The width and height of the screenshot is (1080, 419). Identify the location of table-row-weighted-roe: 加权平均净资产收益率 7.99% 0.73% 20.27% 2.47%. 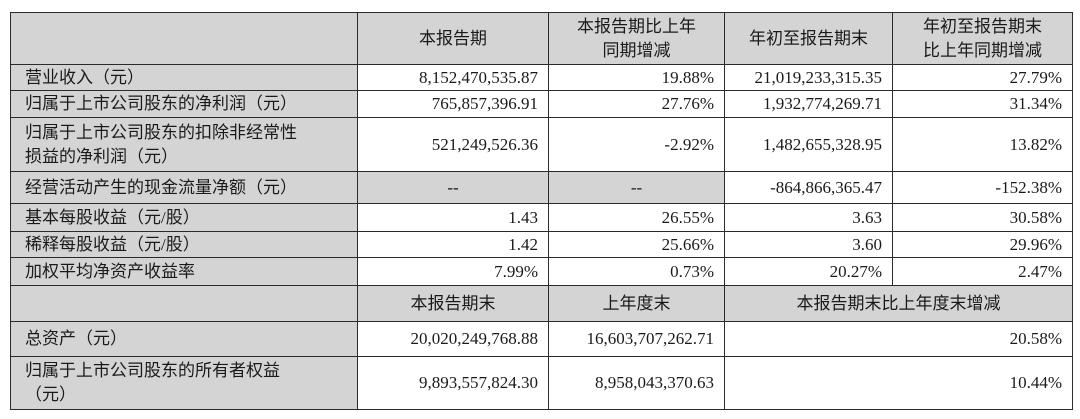
(541, 271).